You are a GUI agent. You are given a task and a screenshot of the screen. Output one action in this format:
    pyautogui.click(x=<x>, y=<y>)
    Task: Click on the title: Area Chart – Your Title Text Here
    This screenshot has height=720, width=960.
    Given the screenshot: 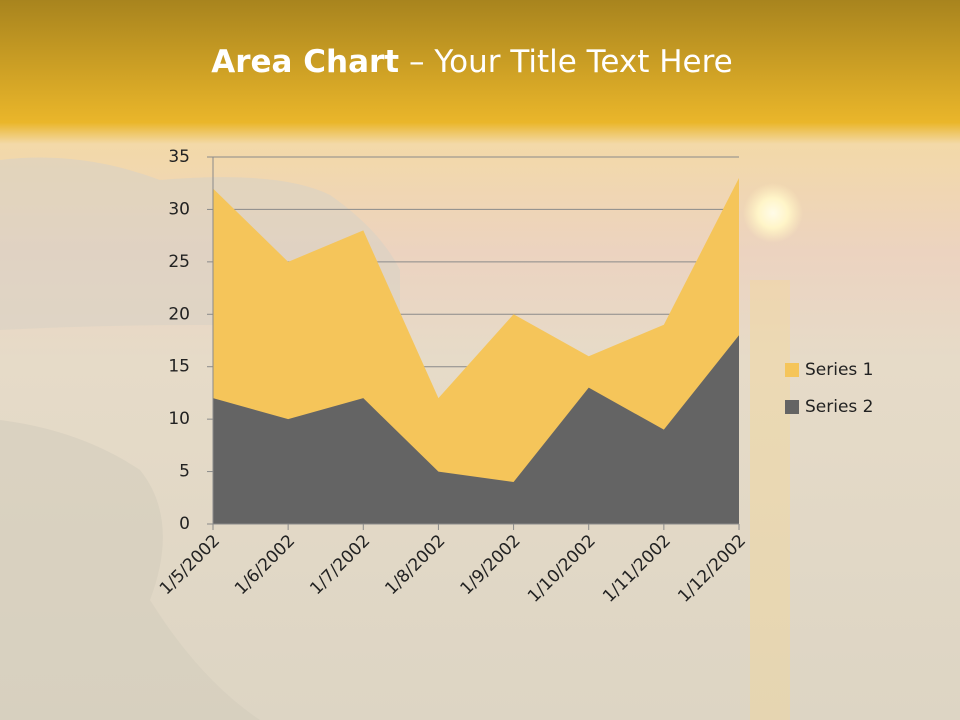 What is the action you would take?
    pyautogui.click(x=471, y=62)
    